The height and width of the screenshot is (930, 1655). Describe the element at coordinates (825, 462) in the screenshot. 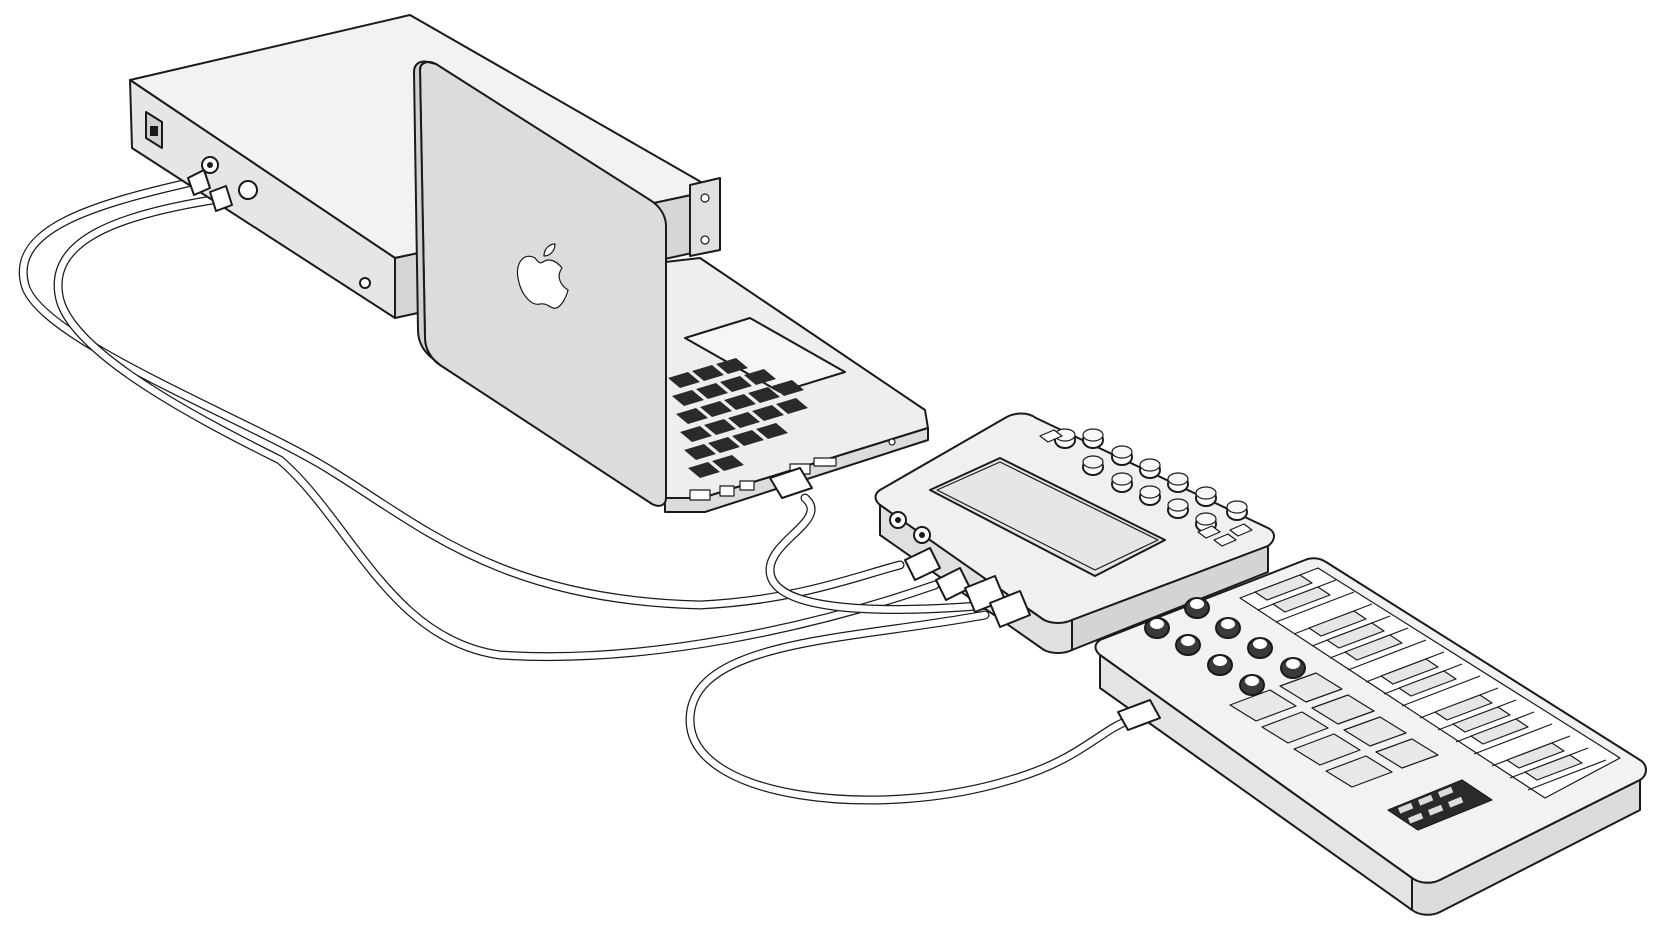

I see `laptop-port-sd` at that location.